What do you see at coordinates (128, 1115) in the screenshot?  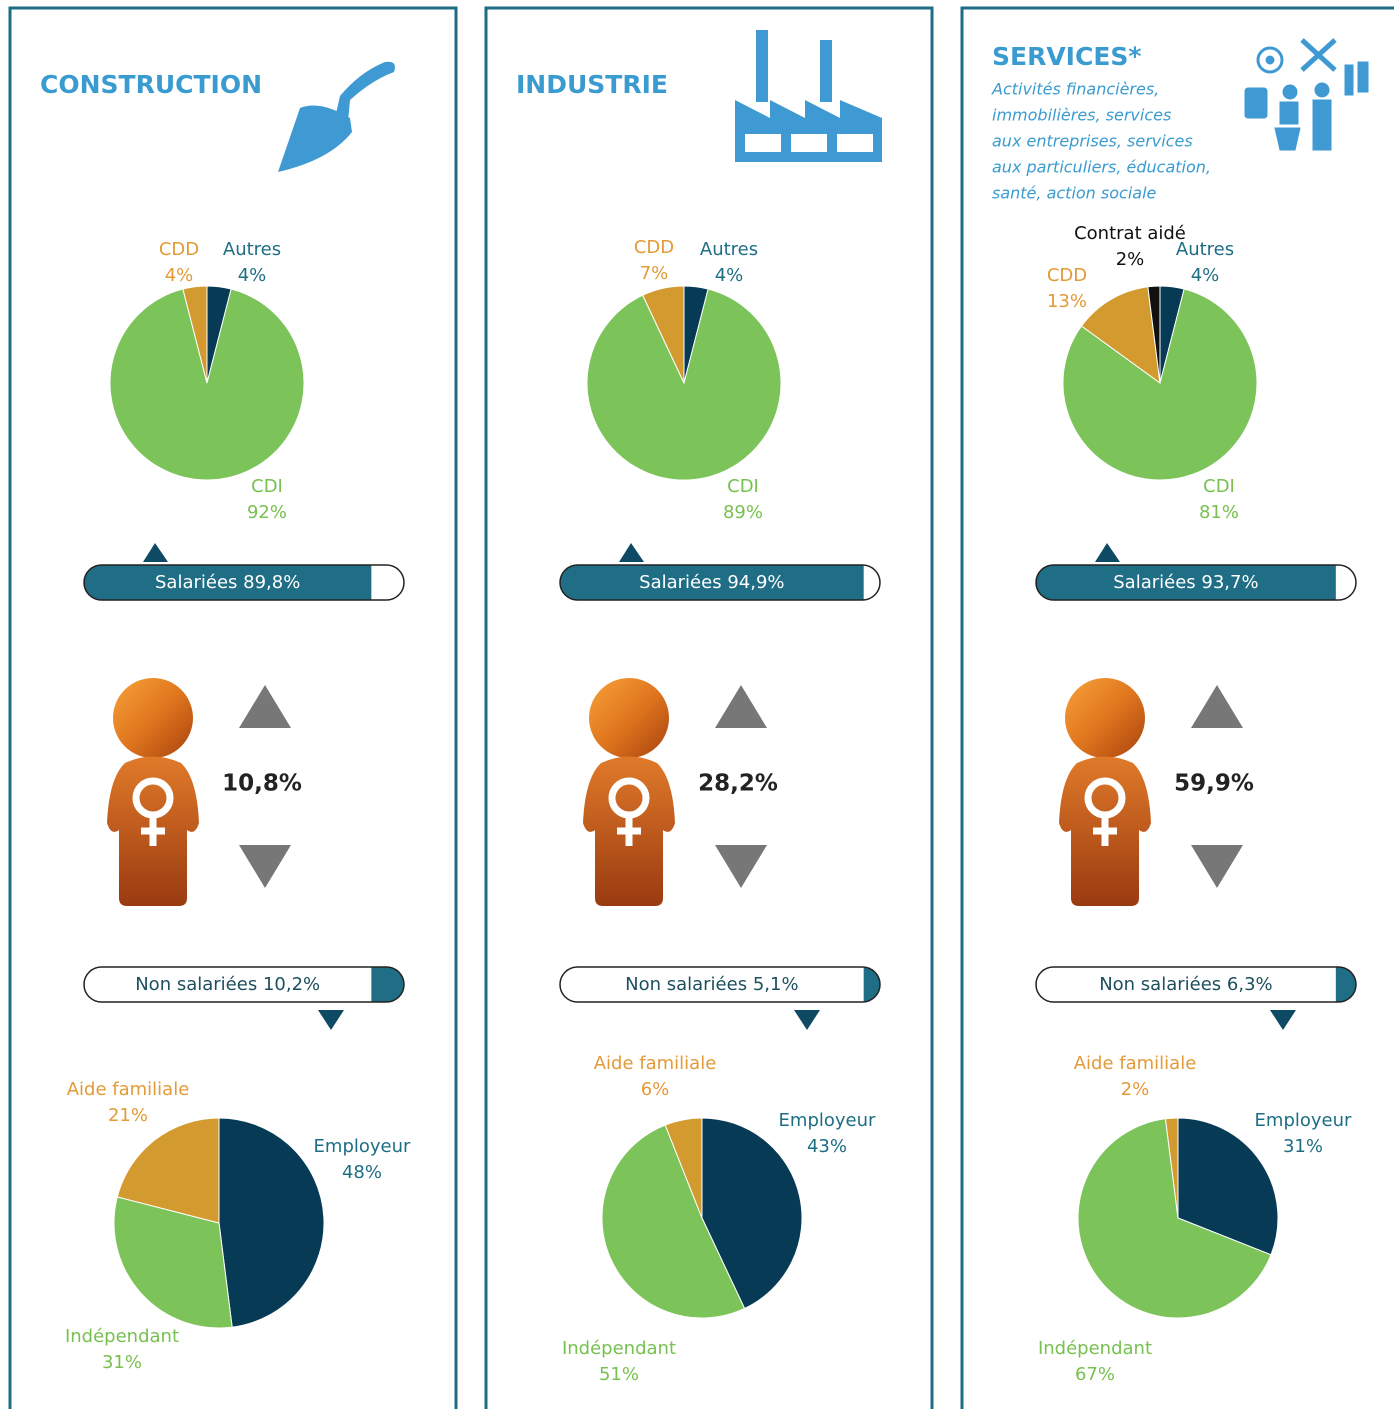 I see `slice-value-label: 21%` at bounding box center [128, 1115].